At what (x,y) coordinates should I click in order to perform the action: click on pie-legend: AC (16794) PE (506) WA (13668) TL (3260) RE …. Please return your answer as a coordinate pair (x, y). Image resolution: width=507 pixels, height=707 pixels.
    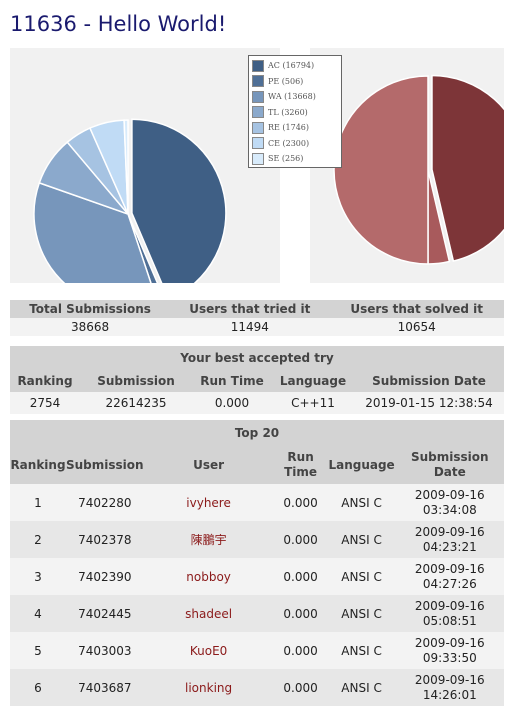
    Looking at the image, I should click on (295, 111).